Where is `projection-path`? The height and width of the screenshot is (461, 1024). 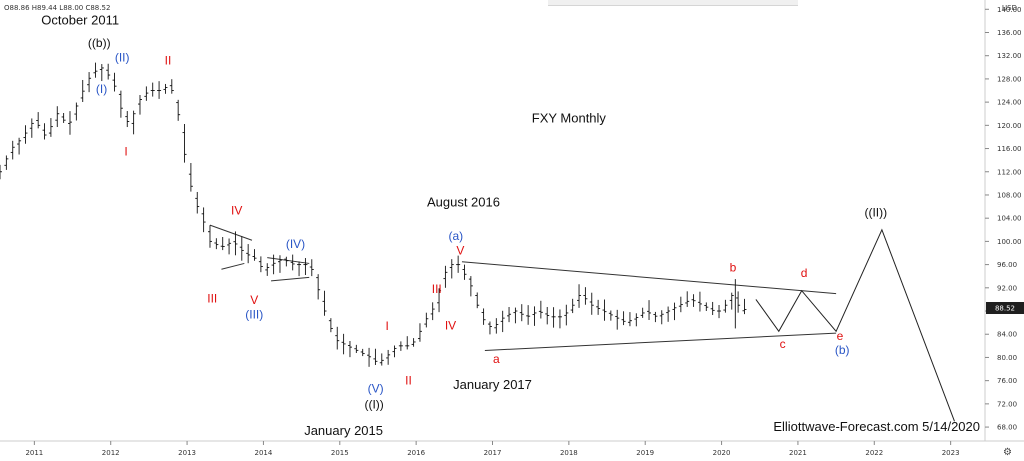 projection-path is located at coordinates (855, 325).